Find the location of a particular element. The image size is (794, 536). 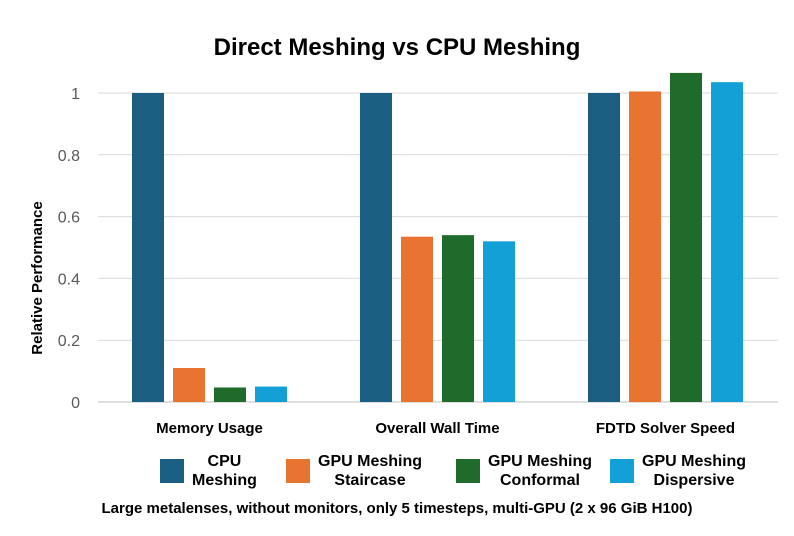

x-tick-label: Overall Wall Time is located at coordinates (437, 428).